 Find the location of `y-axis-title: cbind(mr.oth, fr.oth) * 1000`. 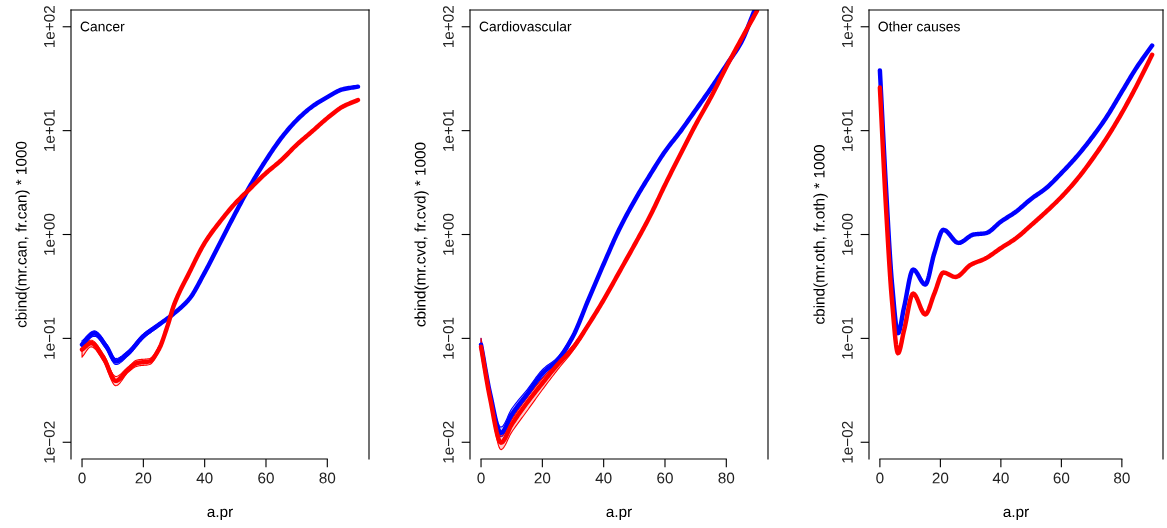

y-axis-title: cbind(mr.oth, fr.oth) * 1000 is located at coordinates (820, 234).